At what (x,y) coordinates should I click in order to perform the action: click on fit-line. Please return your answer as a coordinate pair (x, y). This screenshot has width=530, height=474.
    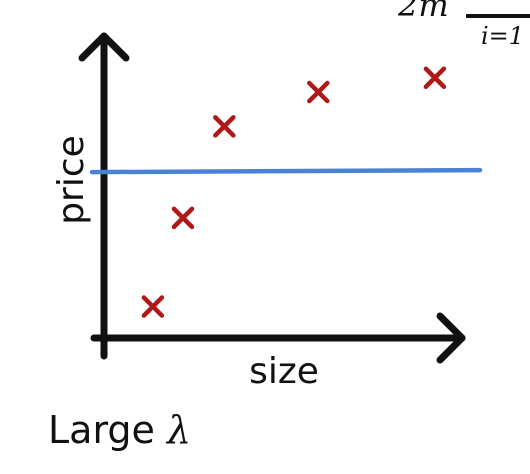
    Looking at the image, I should click on (286, 171).